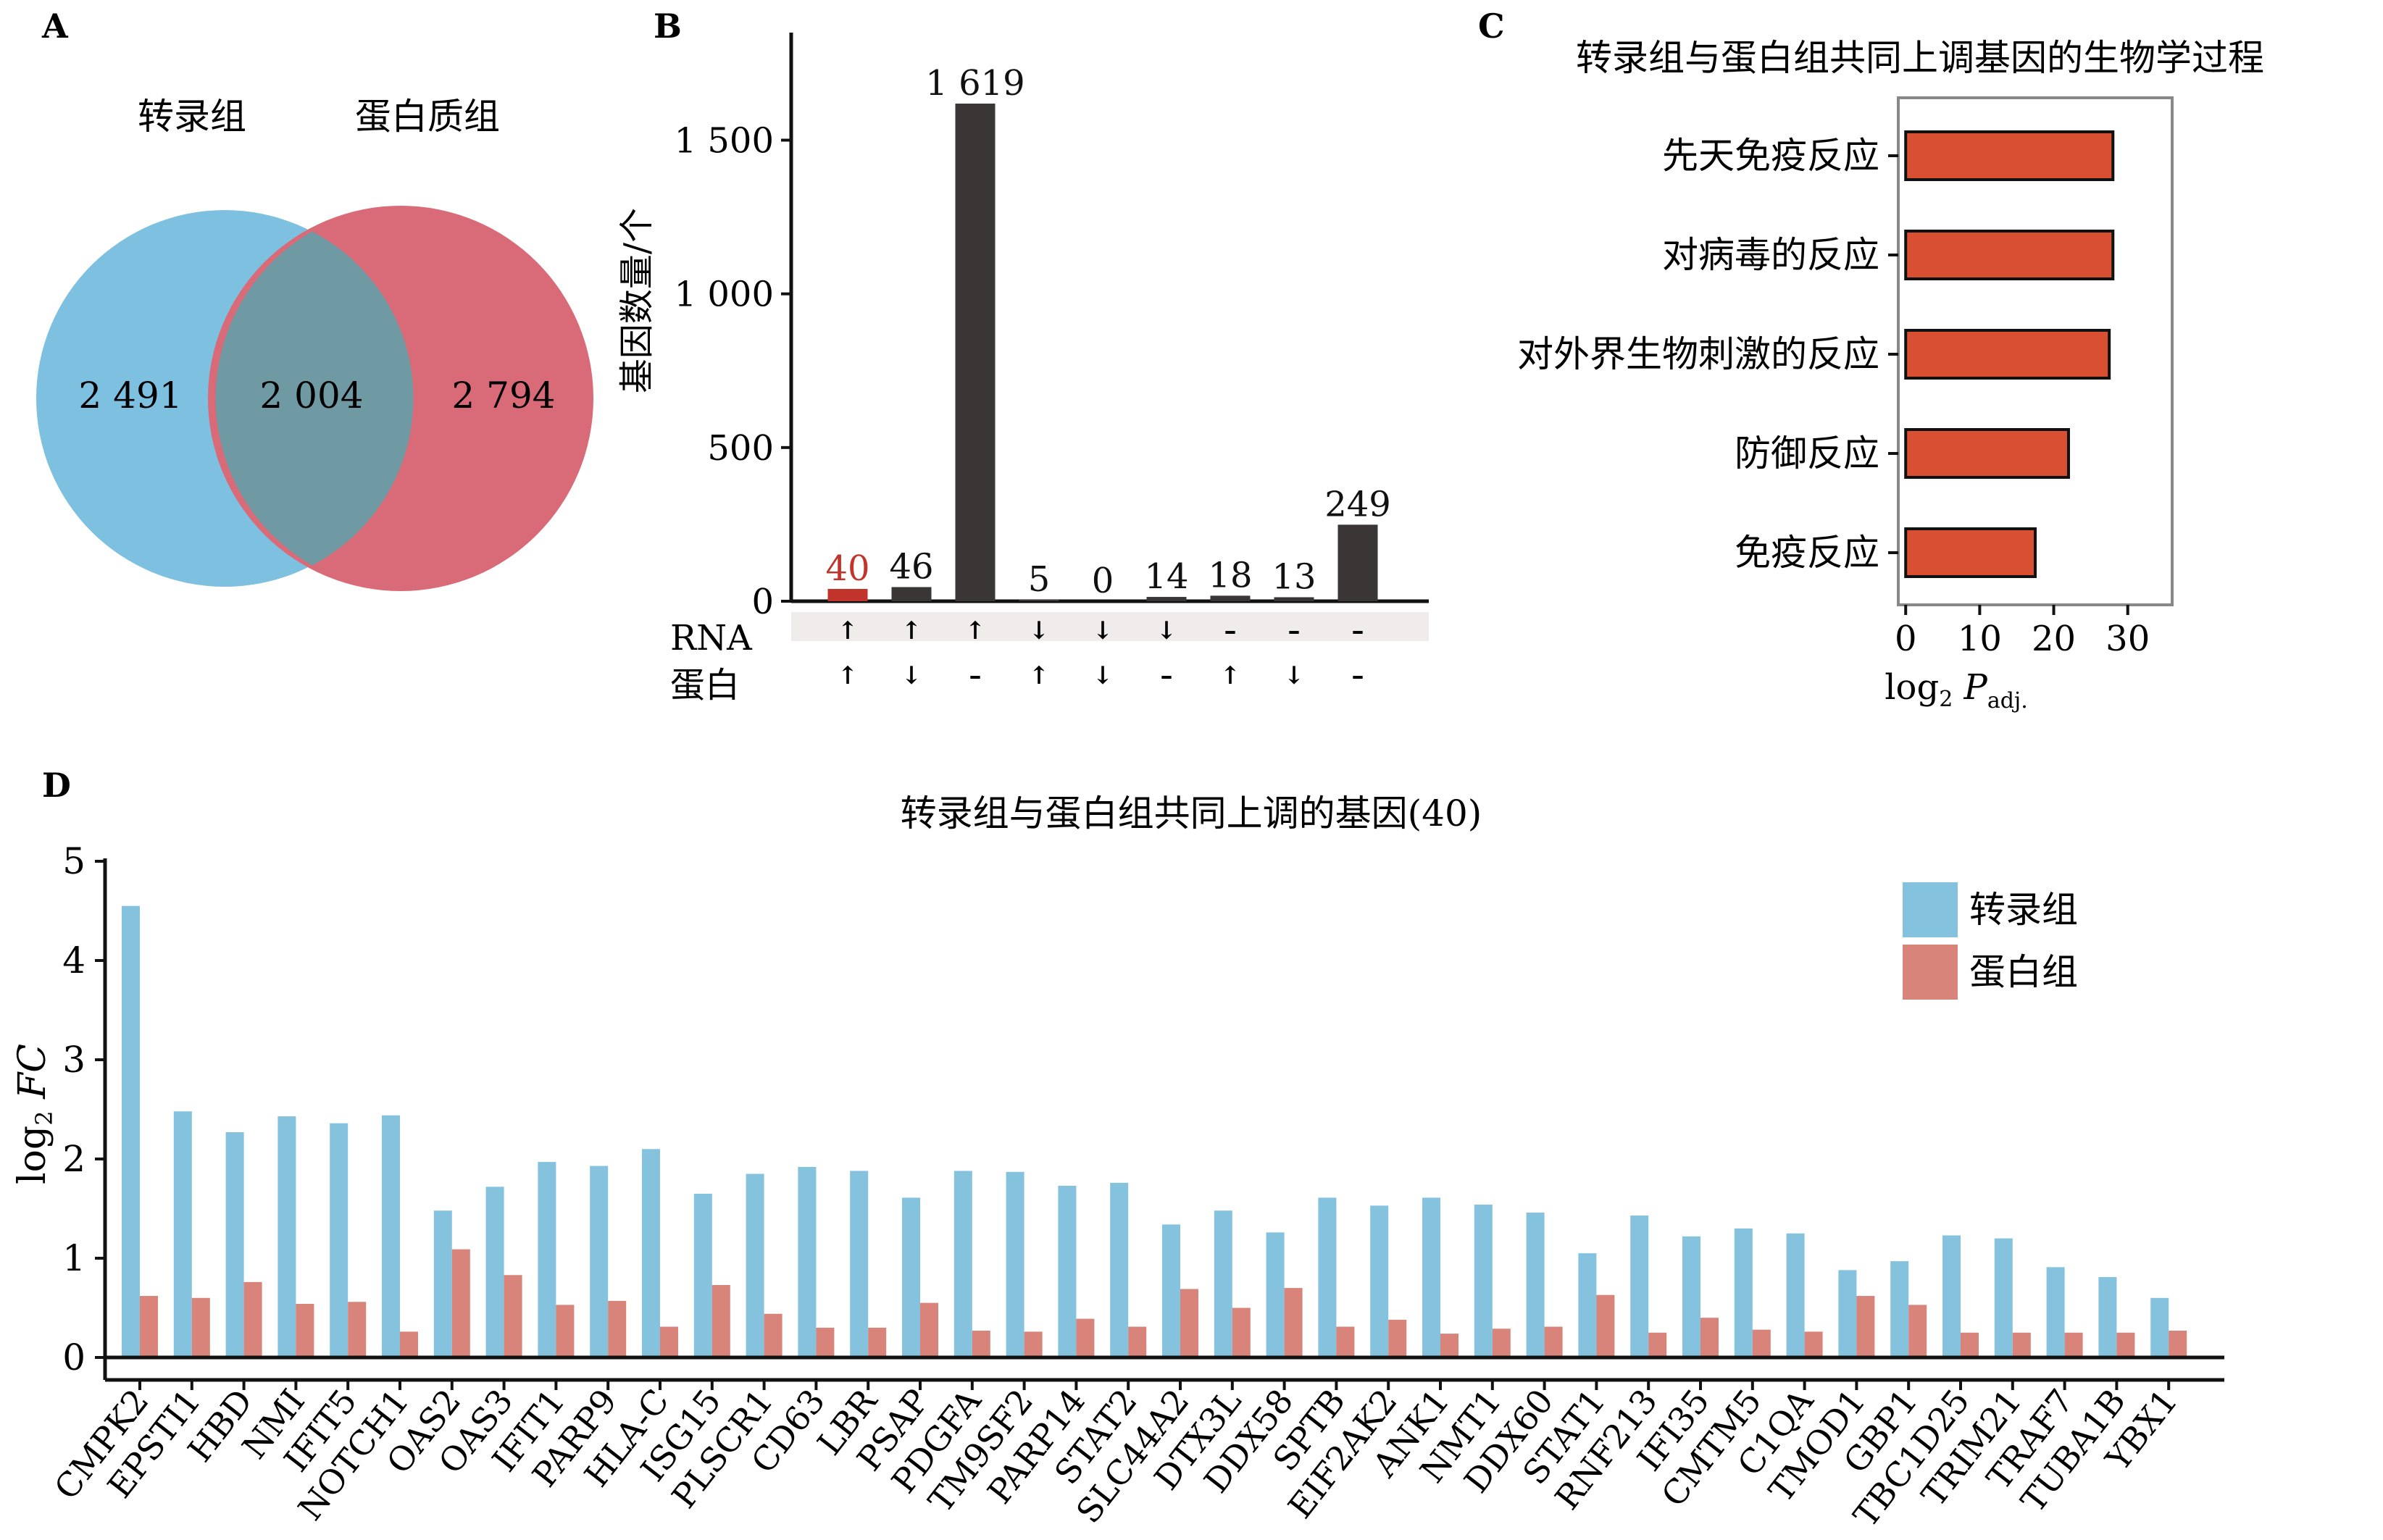  What do you see at coordinates (1990, 941) in the screenshot?
I see `panel-d-legend: 转录组 蛋白组` at bounding box center [1990, 941].